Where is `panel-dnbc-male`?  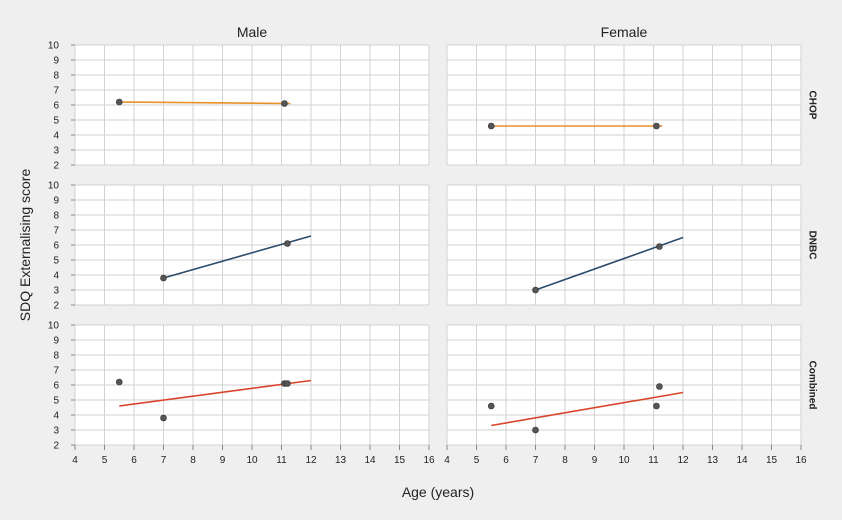 panel-dnbc-male is located at coordinates (252, 245).